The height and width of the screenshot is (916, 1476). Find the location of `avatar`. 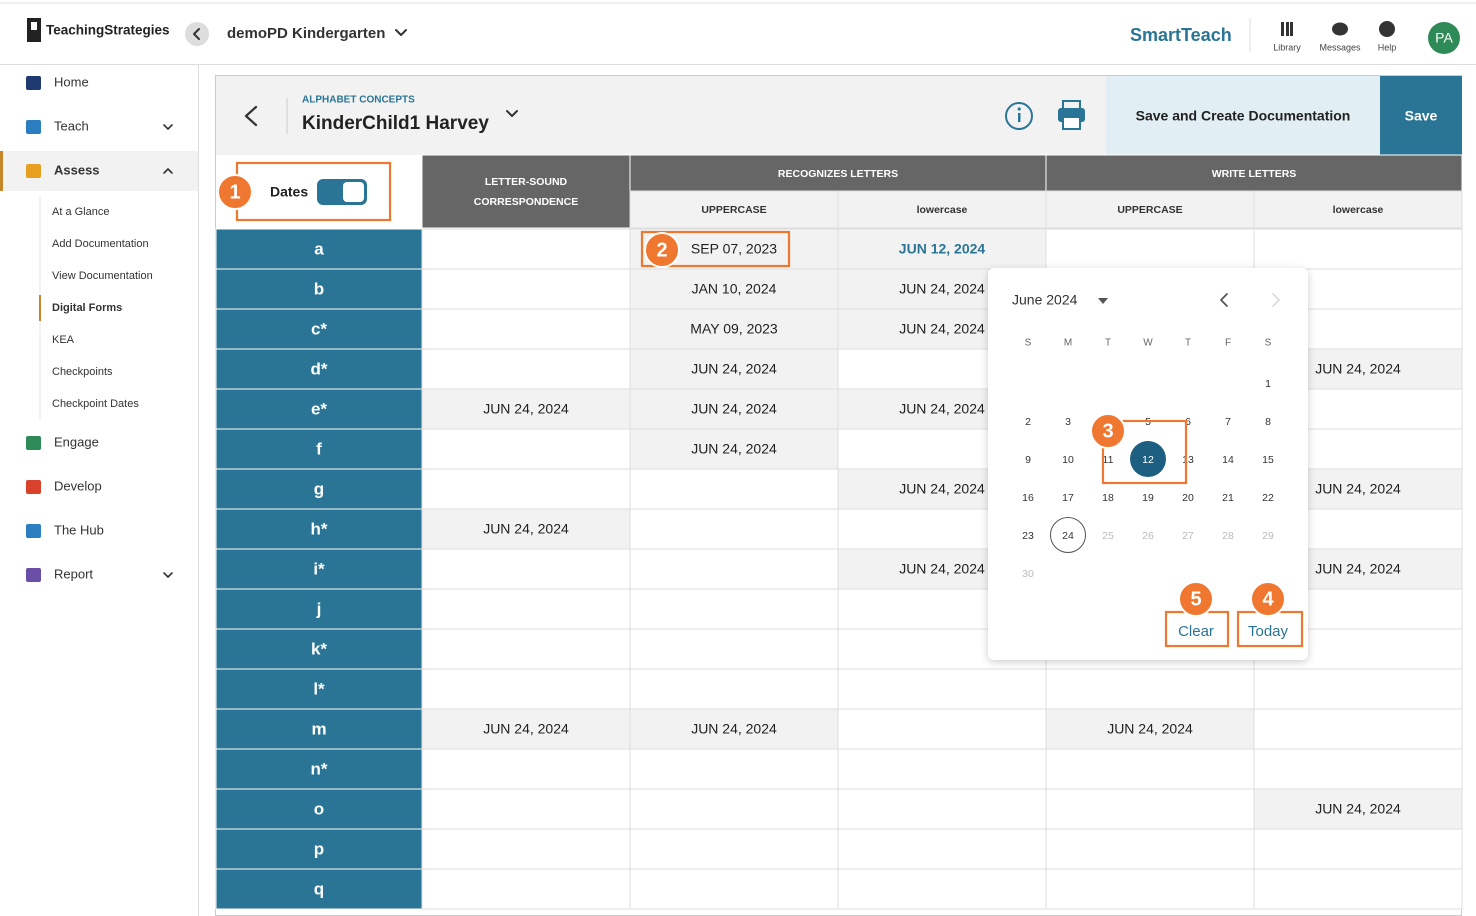

avatar is located at coordinates (1444, 38).